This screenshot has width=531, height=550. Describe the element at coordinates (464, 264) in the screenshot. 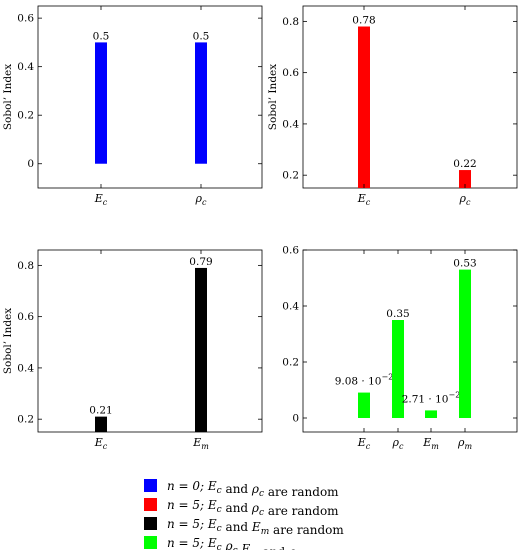

I see `data-label: 0.53` at that location.